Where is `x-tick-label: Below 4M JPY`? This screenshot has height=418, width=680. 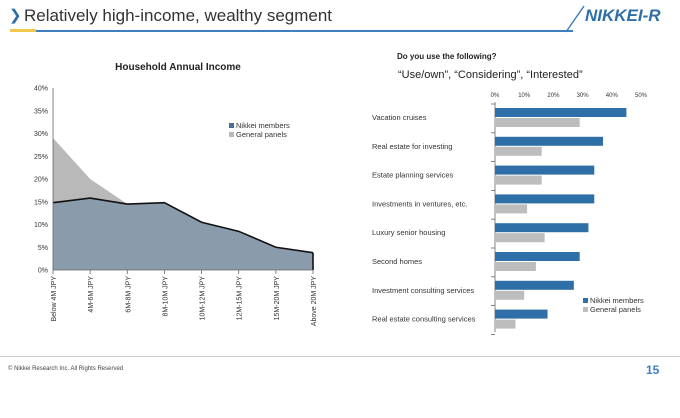 x-tick-label: Below 4M JPY is located at coordinates (54, 299).